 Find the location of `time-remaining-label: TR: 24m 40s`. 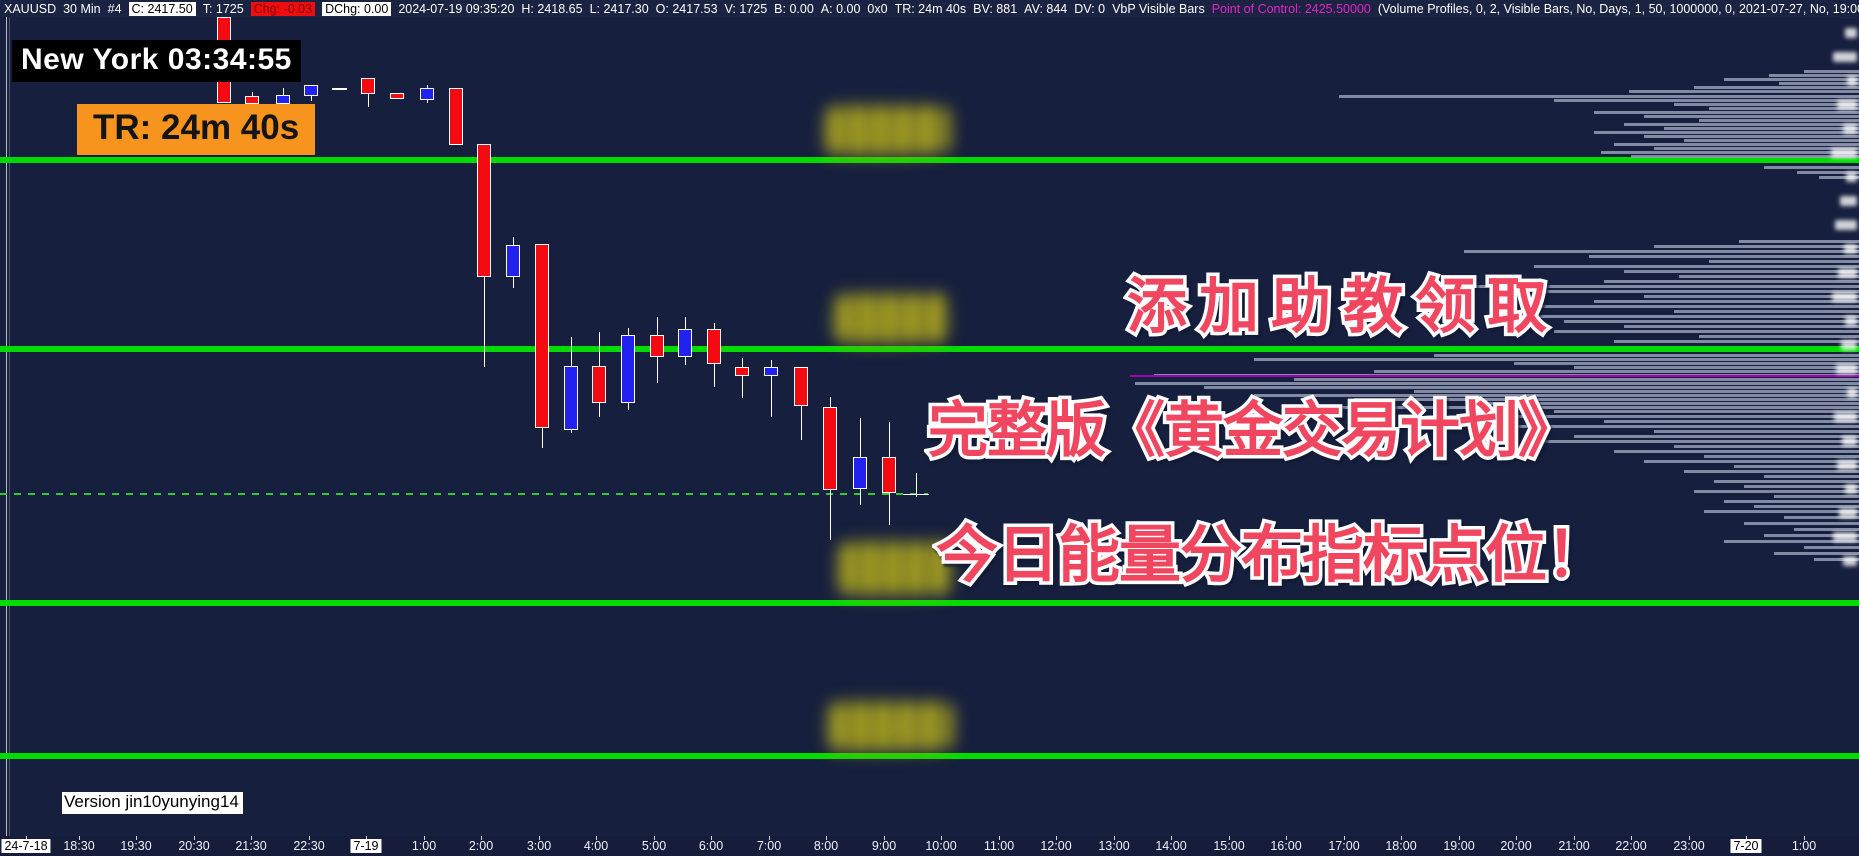

time-remaining-label: TR: 24m 40s is located at coordinates (196, 129).